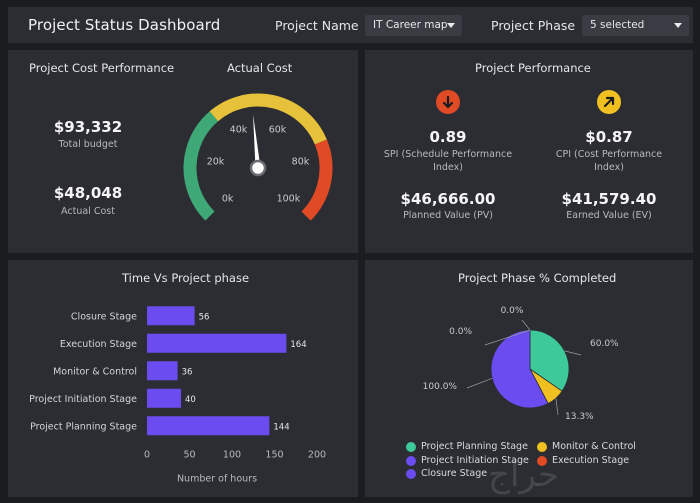  I want to click on legend-label: Monitor & Control, so click(594, 446).